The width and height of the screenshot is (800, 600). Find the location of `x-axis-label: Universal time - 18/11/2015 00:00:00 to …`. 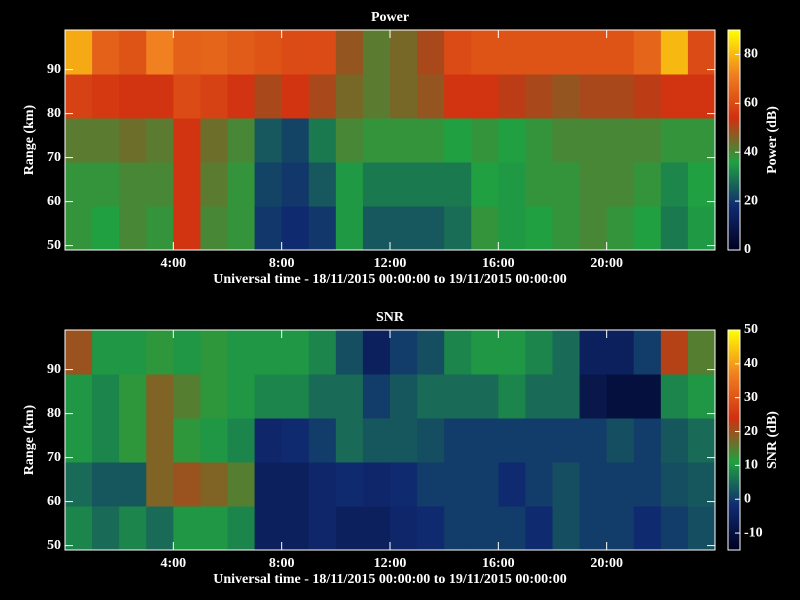

x-axis-label: Universal time - 18/11/2015 00:00:00 to … is located at coordinates (389, 579).